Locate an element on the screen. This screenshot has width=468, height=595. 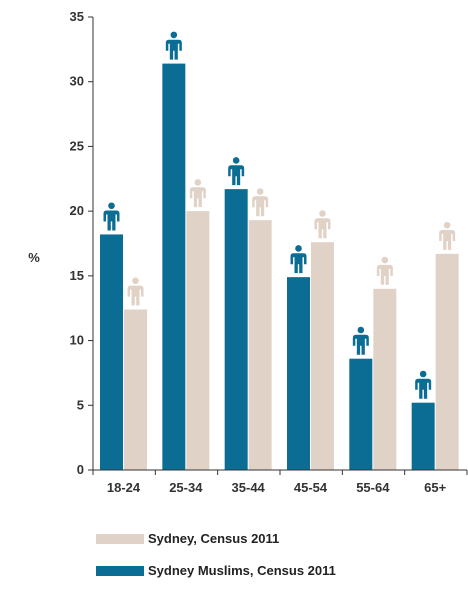
legend-label-sydney-muslims: Sydney Muslims, Census 2011 is located at coordinates (242, 570).